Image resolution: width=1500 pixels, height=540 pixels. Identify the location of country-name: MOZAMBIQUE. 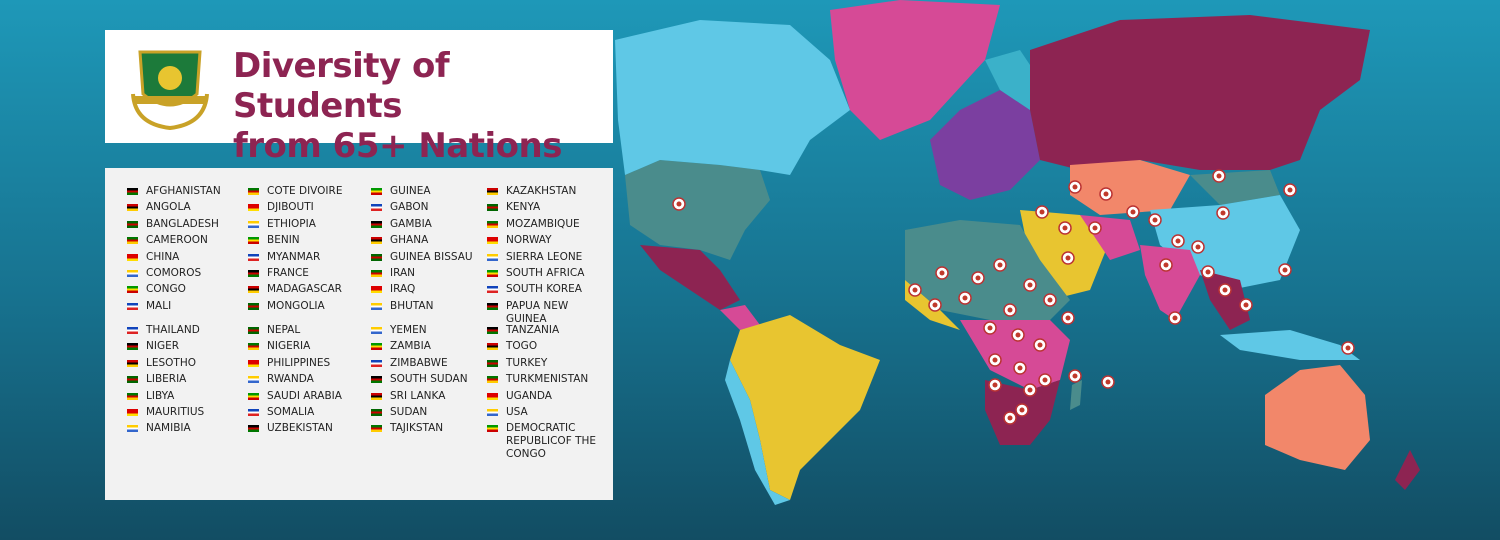
(543, 223).